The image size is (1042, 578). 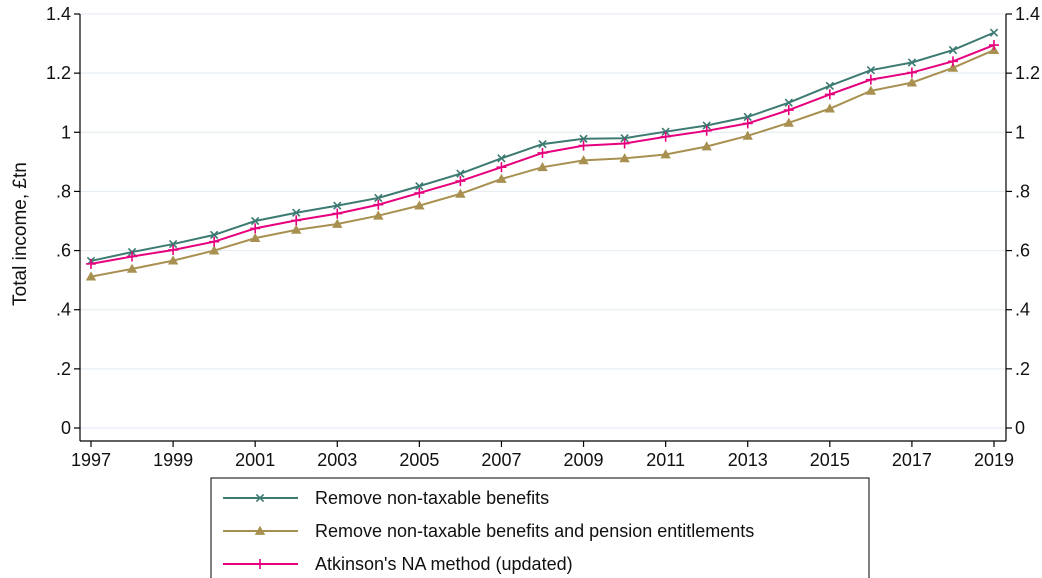 What do you see at coordinates (20, 234) in the screenshot?
I see `y-axis-title: Total income, £tn` at bounding box center [20, 234].